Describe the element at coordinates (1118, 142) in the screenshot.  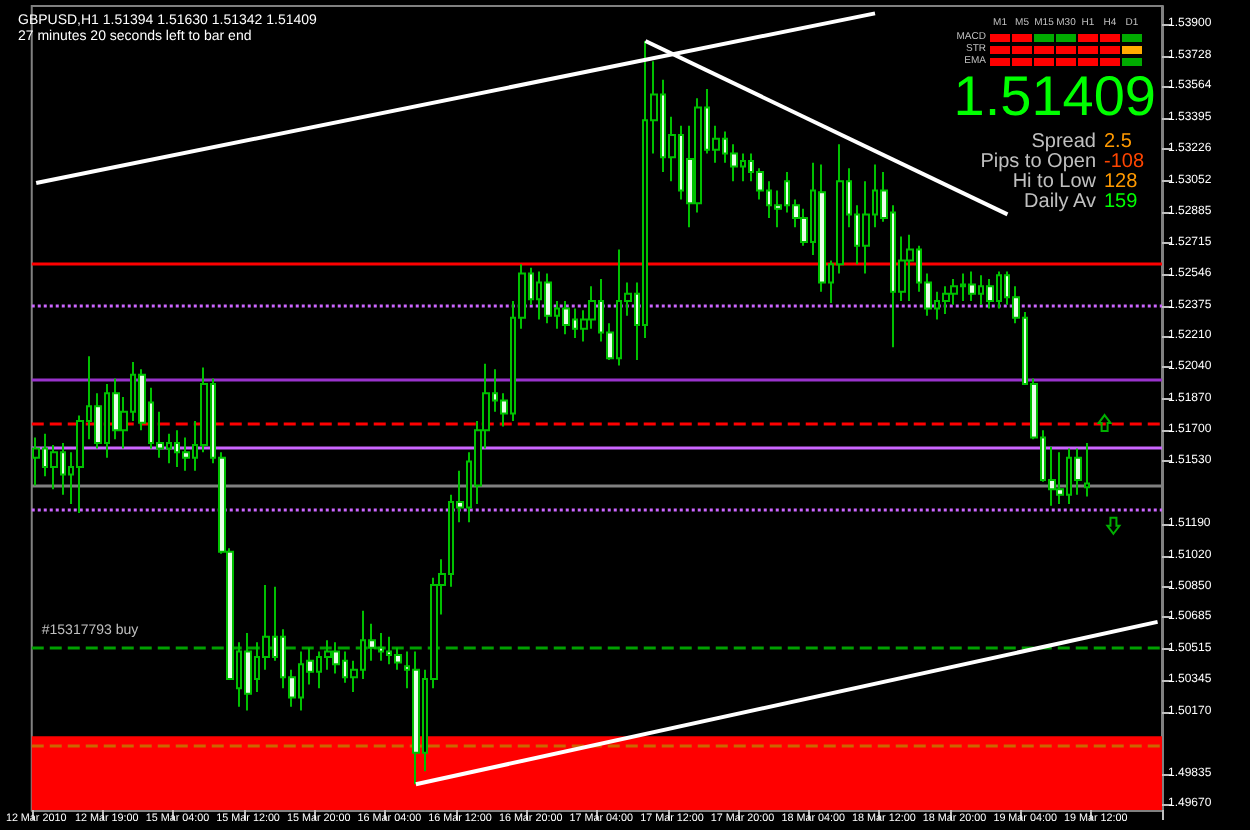
I see `annotation: 2.5` at that location.